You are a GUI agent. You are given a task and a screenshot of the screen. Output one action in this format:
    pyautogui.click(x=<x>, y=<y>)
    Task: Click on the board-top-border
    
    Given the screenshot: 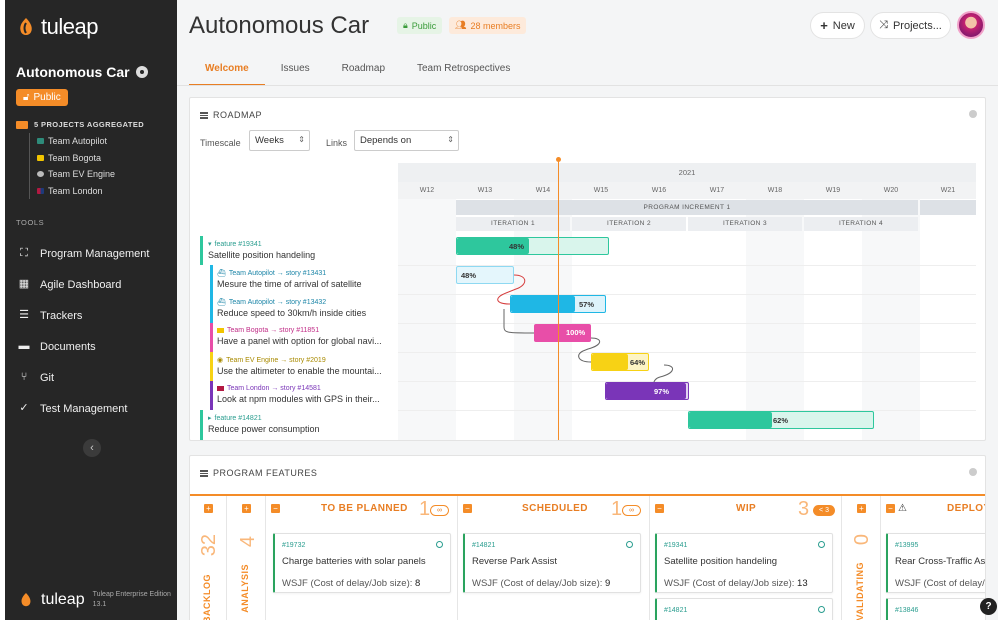 What is the action you would take?
    pyautogui.click(x=587, y=495)
    